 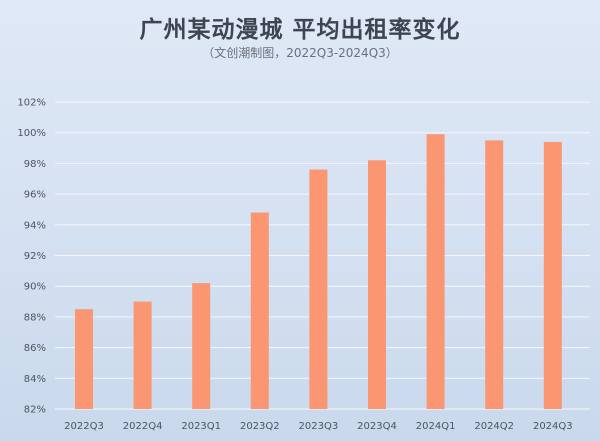 I want to click on x-tick-label: 2024Q2, so click(x=494, y=426).